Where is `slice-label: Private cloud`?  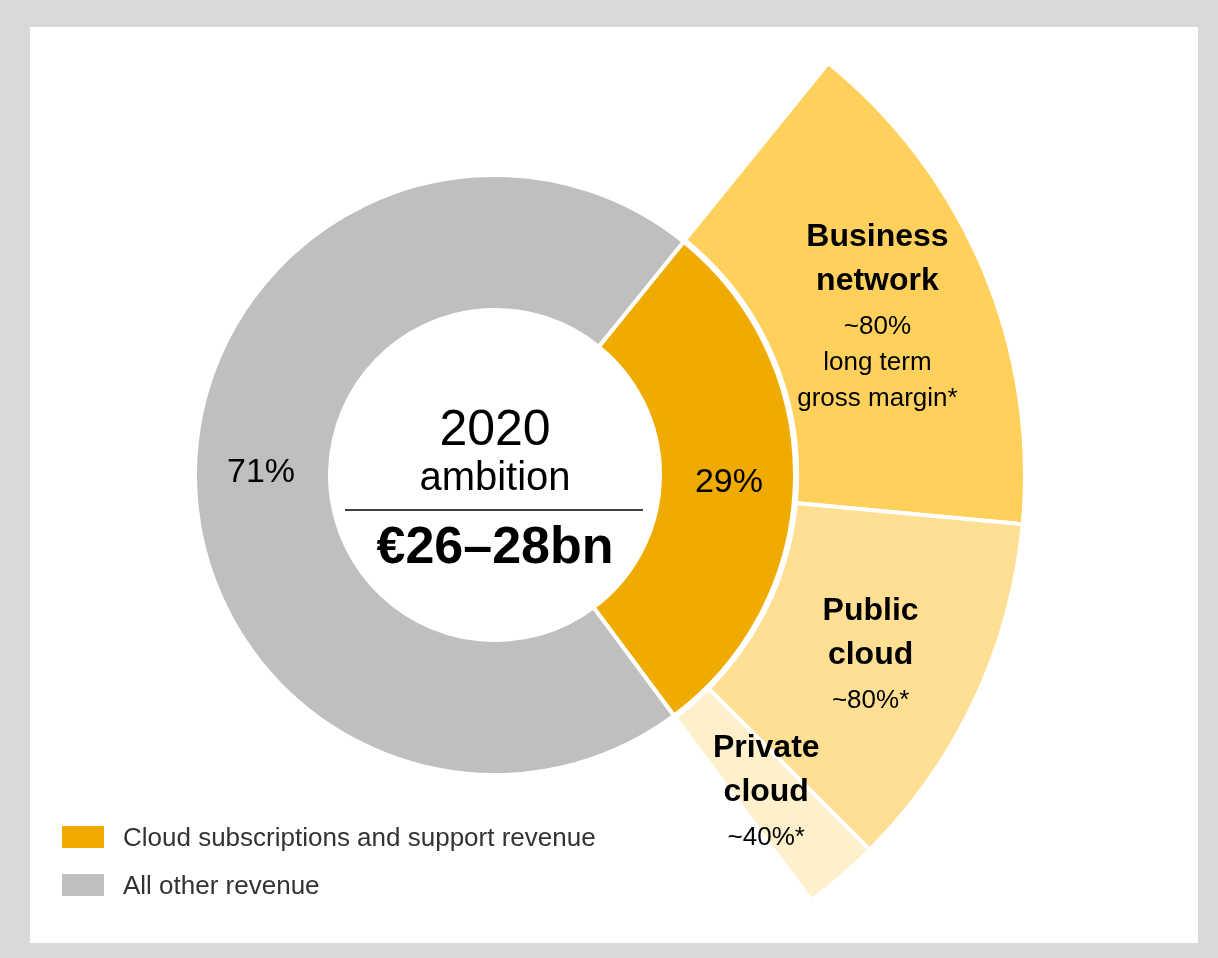
slice-label: Private cloud is located at coordinates (766, 768).